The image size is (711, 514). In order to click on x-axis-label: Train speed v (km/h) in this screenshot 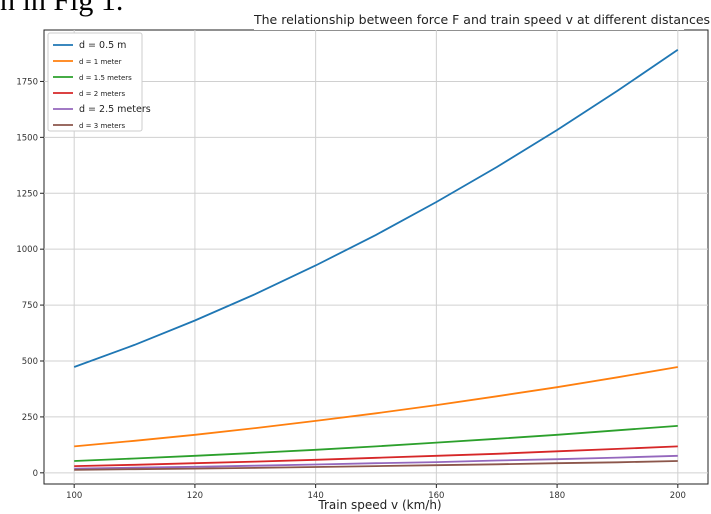, I will do `click(380, 505)`.